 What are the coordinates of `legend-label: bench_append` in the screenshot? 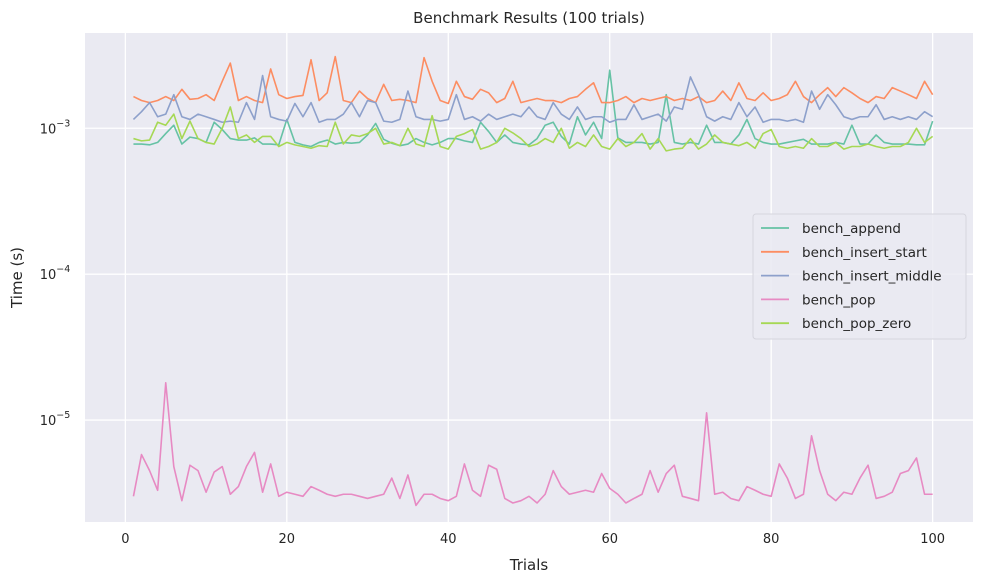 It's located at (851, 229).